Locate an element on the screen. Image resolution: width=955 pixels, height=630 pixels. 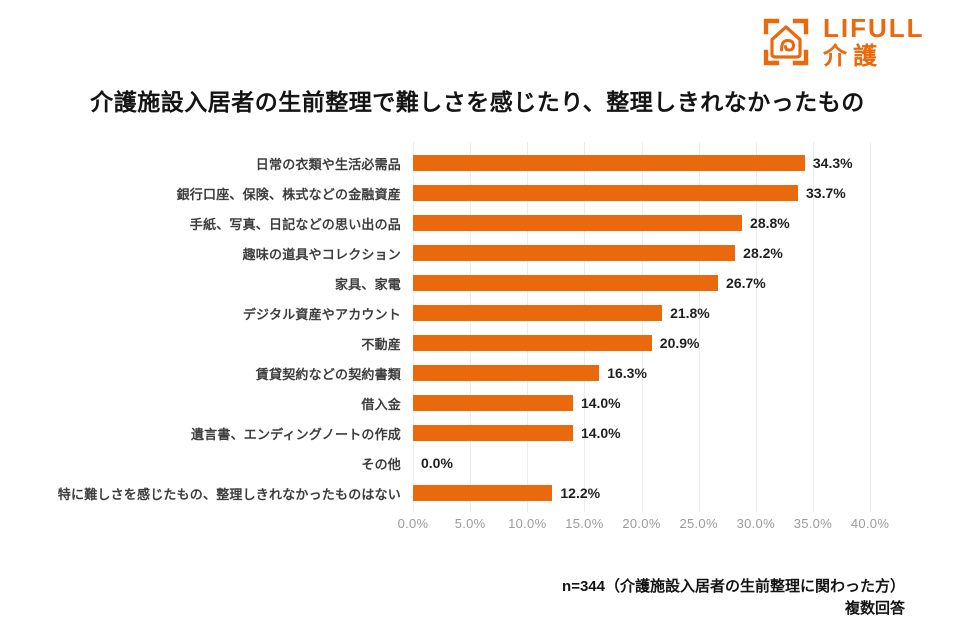
bar-area: 28.8% is located at coordinates (641, 223).